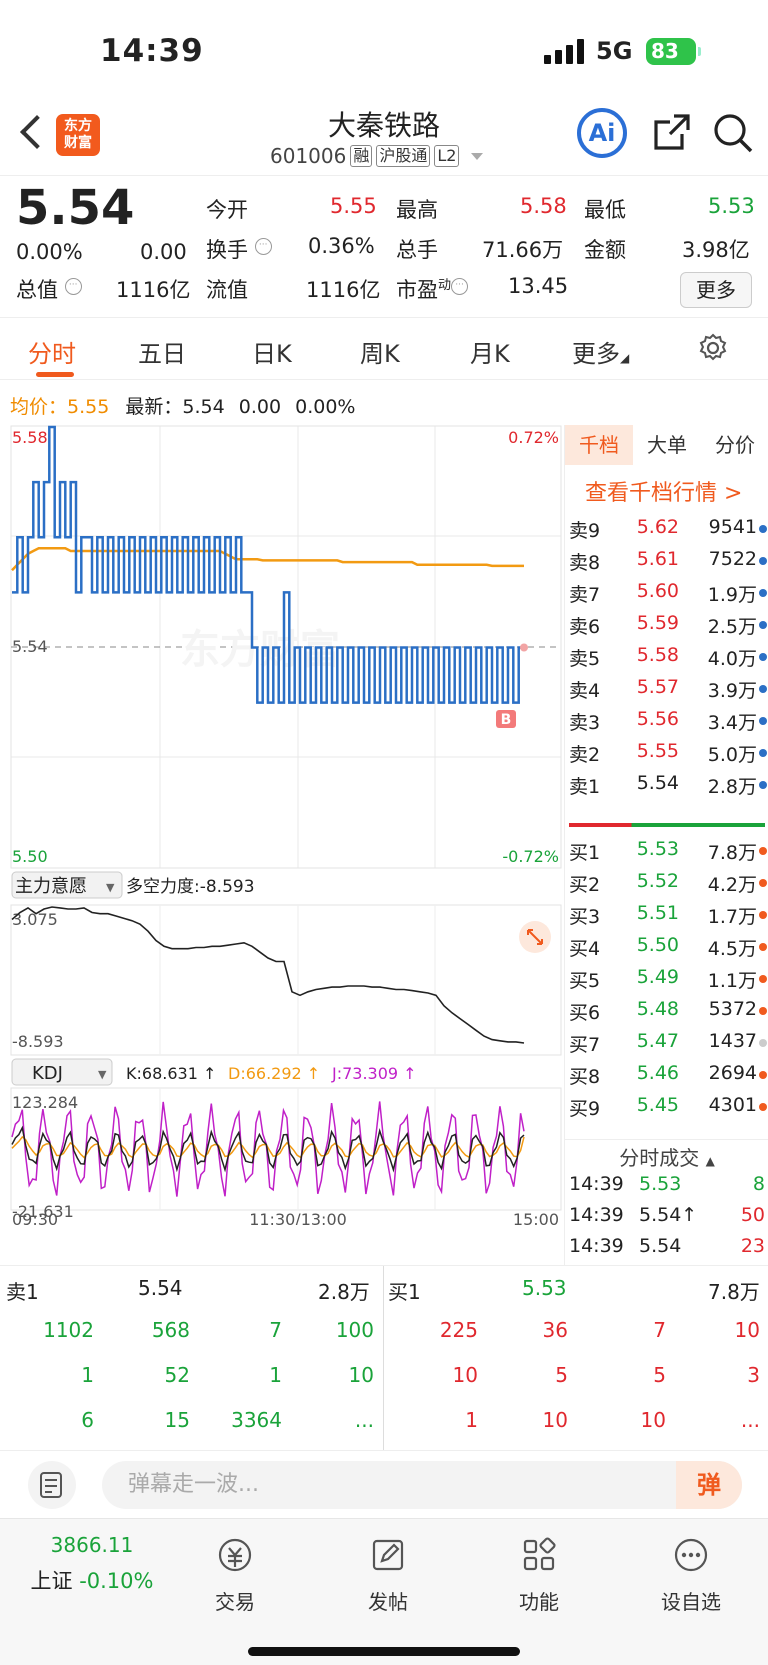  What do you see at coordinates (22, 1292) in the screenshot?
I see `queue-sell-label: 卖1` at bounding box center [22, 1292].